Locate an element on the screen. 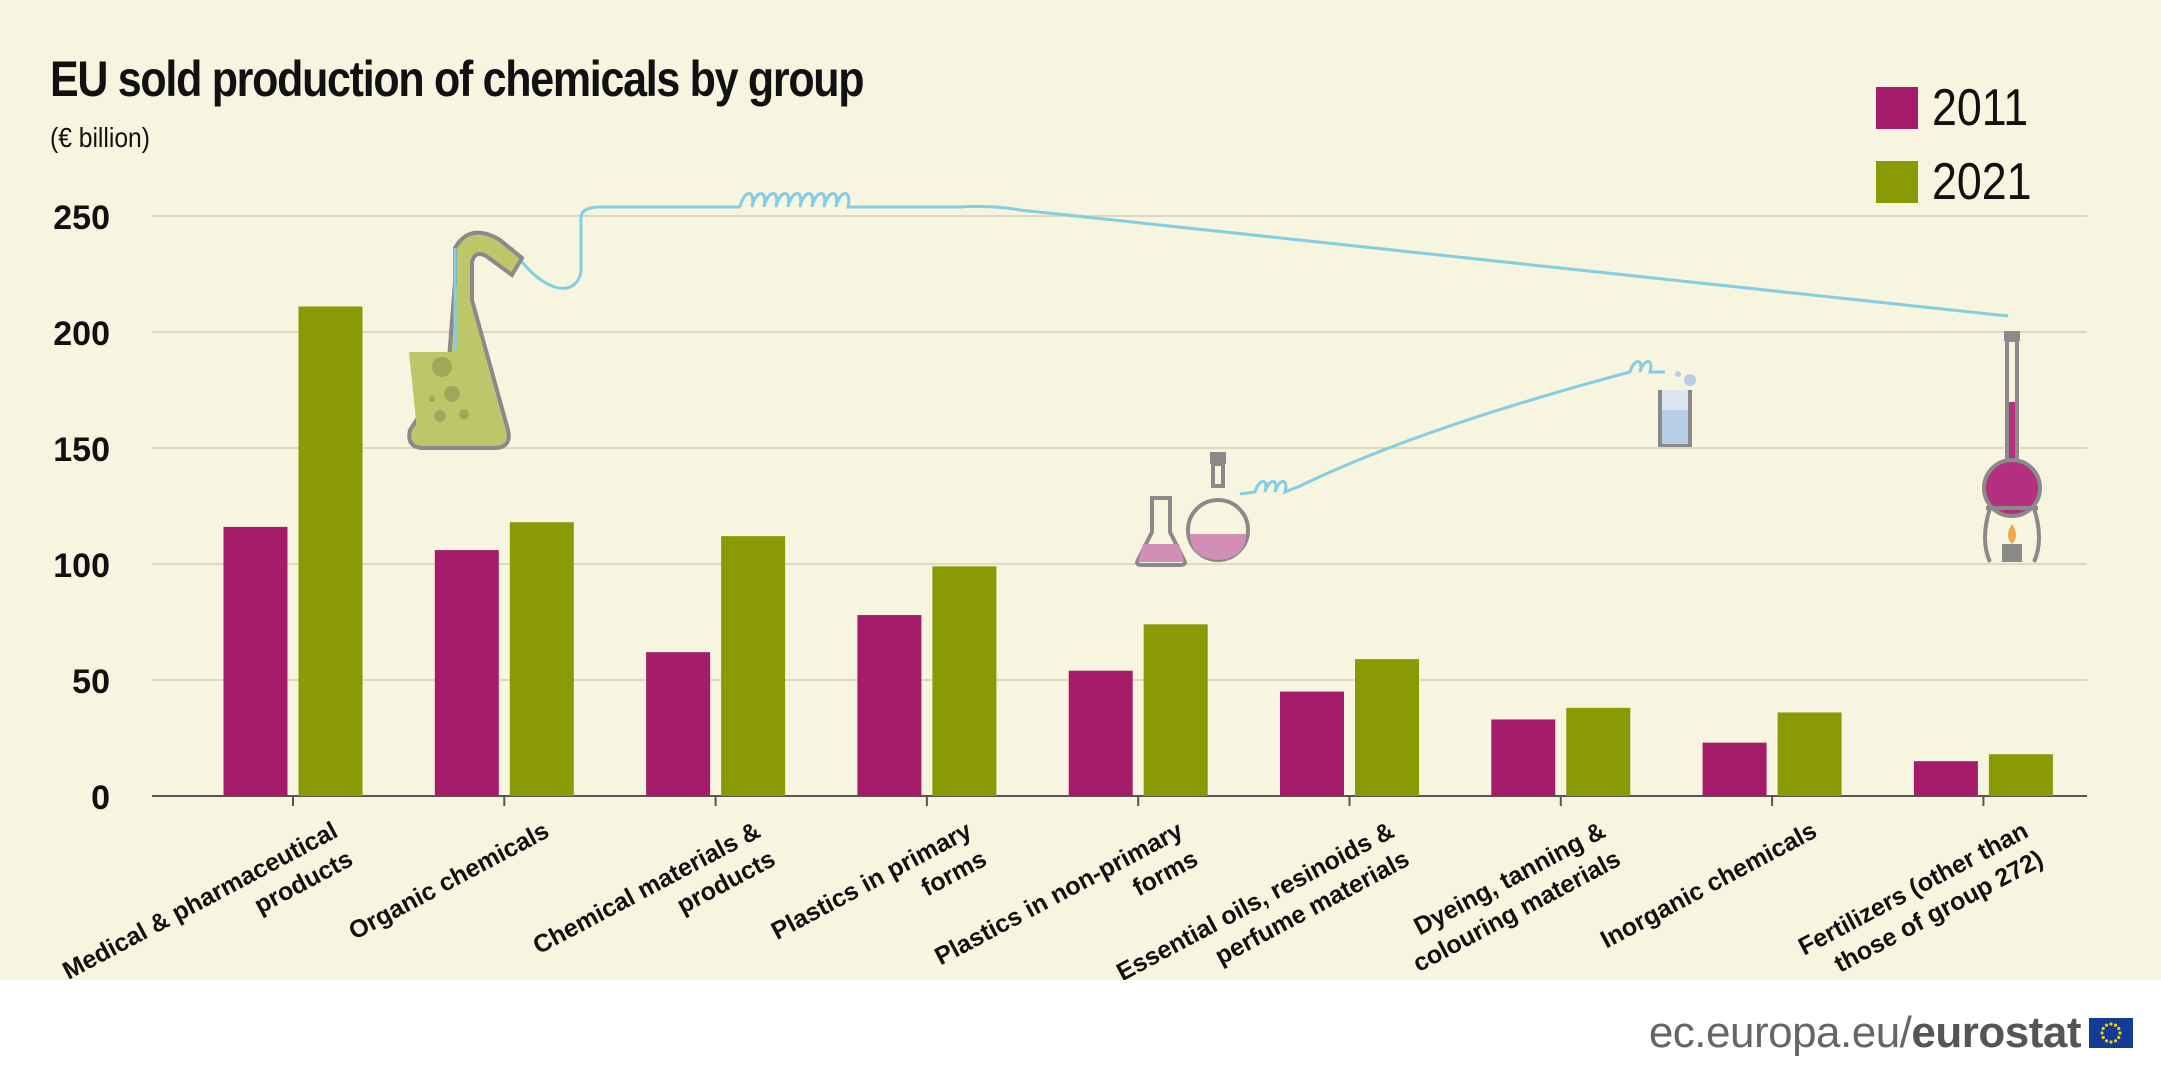 This screenshot has width=2161, height=1081. green-flask-icon is located at coordinates (466, 340).